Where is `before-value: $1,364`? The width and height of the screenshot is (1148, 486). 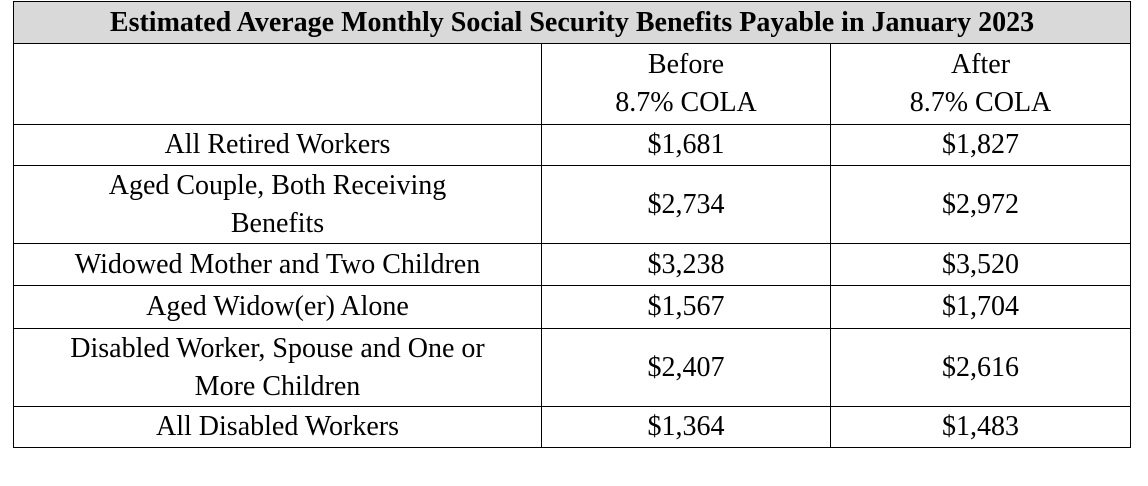
before-value: $1,364 is located at coordinates (686, 427).